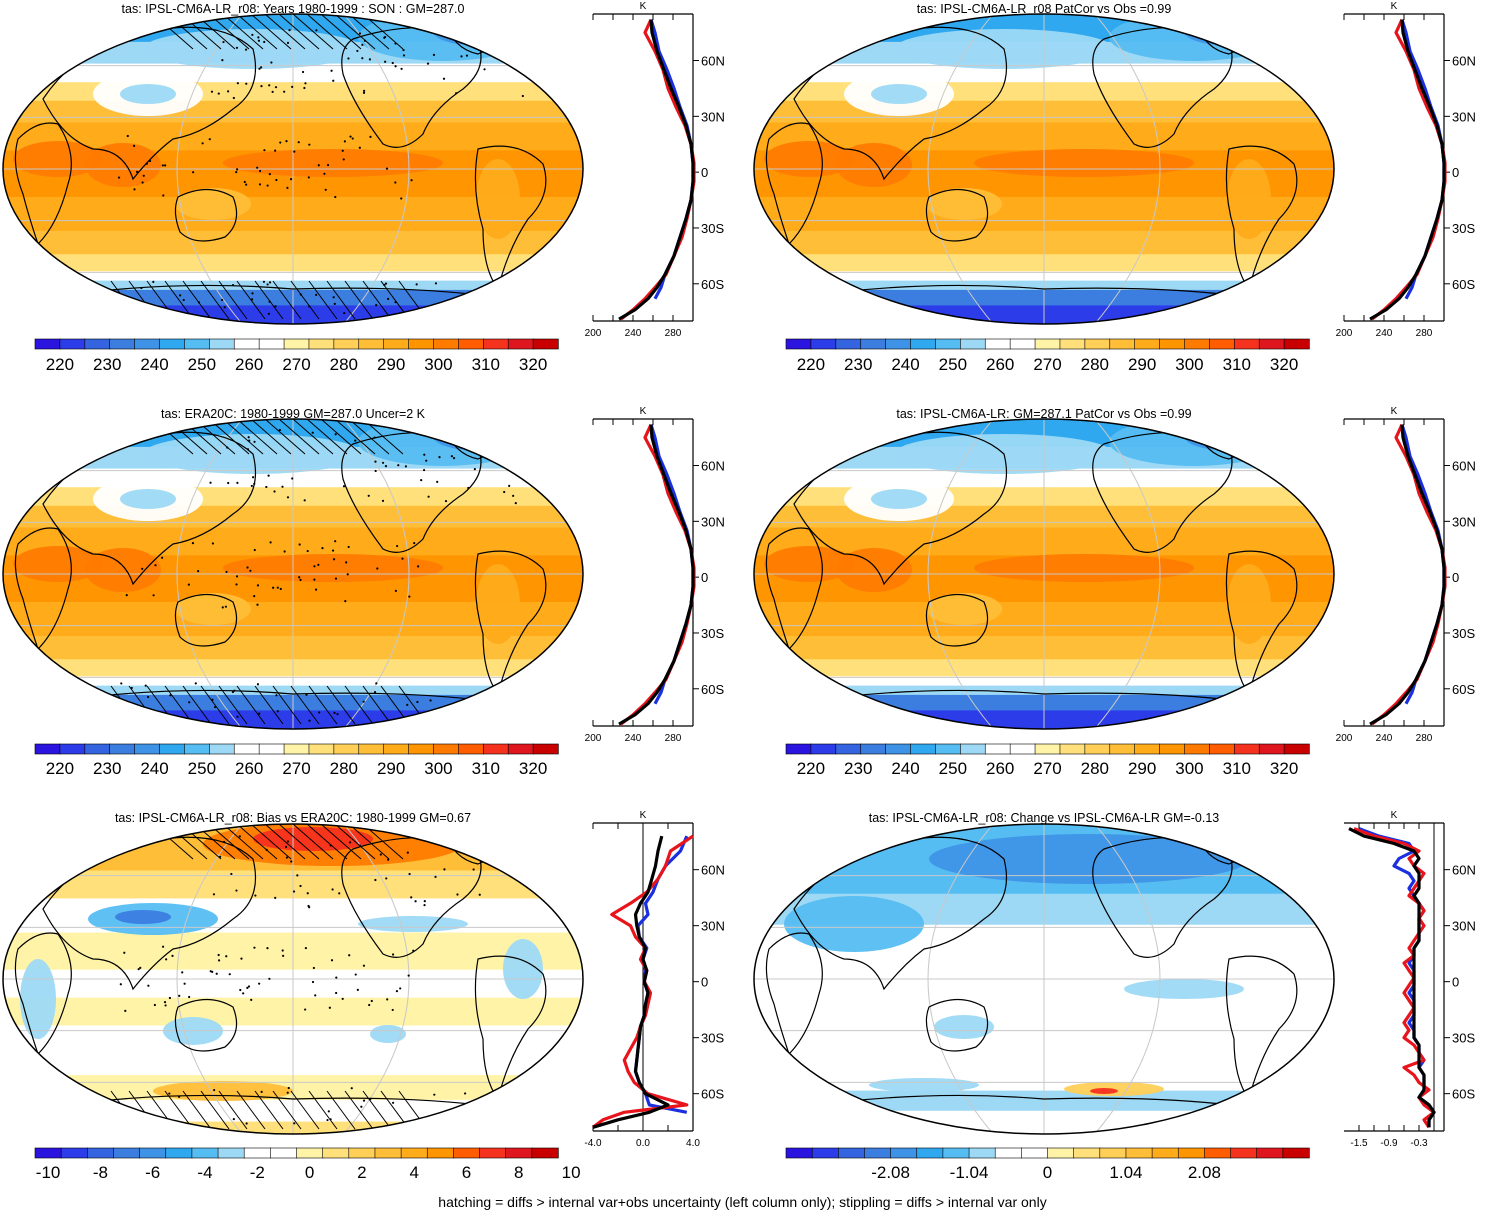 This screenshot has height=1212, width=1485. Describe the element at coordinates (953, 768) in the screenshot. I see `colorbar-tick-label: 250` at that location.